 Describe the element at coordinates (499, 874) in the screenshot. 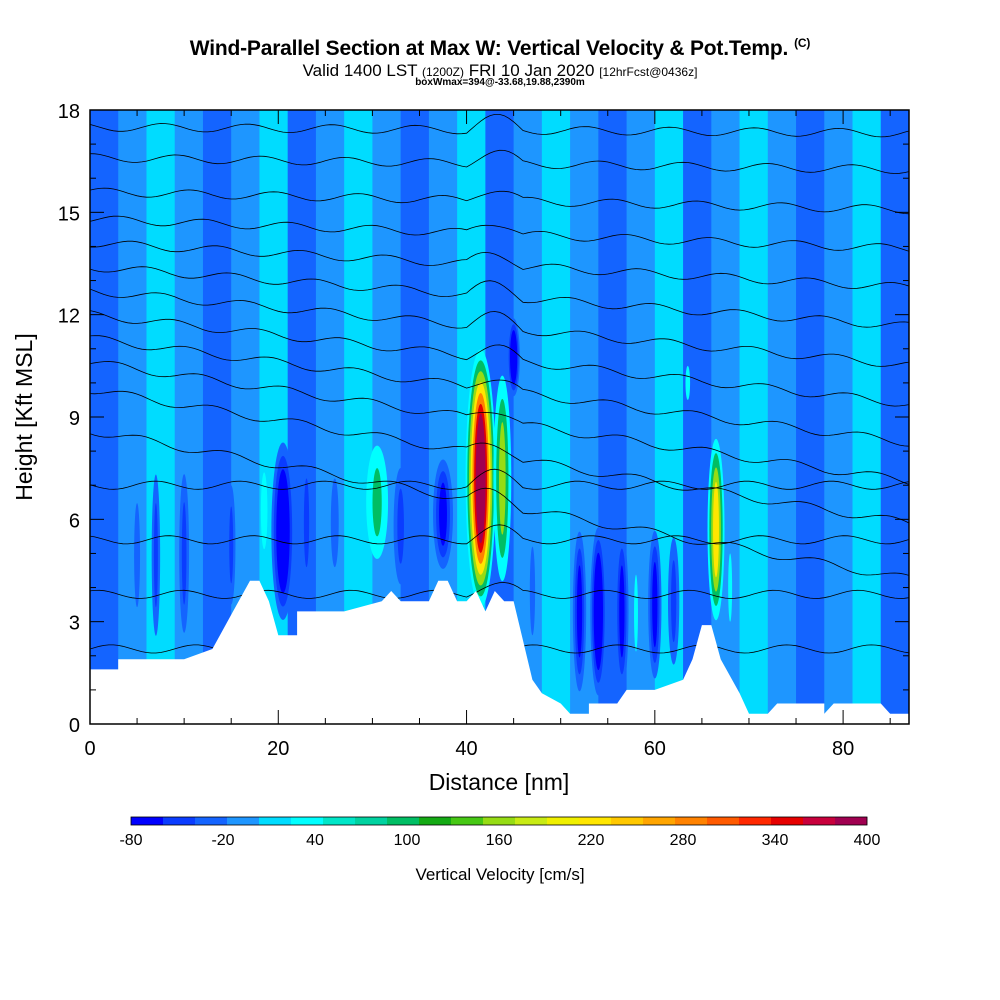

I see `colorbar-title: Vertical Velocity [cm/s]` at that location.